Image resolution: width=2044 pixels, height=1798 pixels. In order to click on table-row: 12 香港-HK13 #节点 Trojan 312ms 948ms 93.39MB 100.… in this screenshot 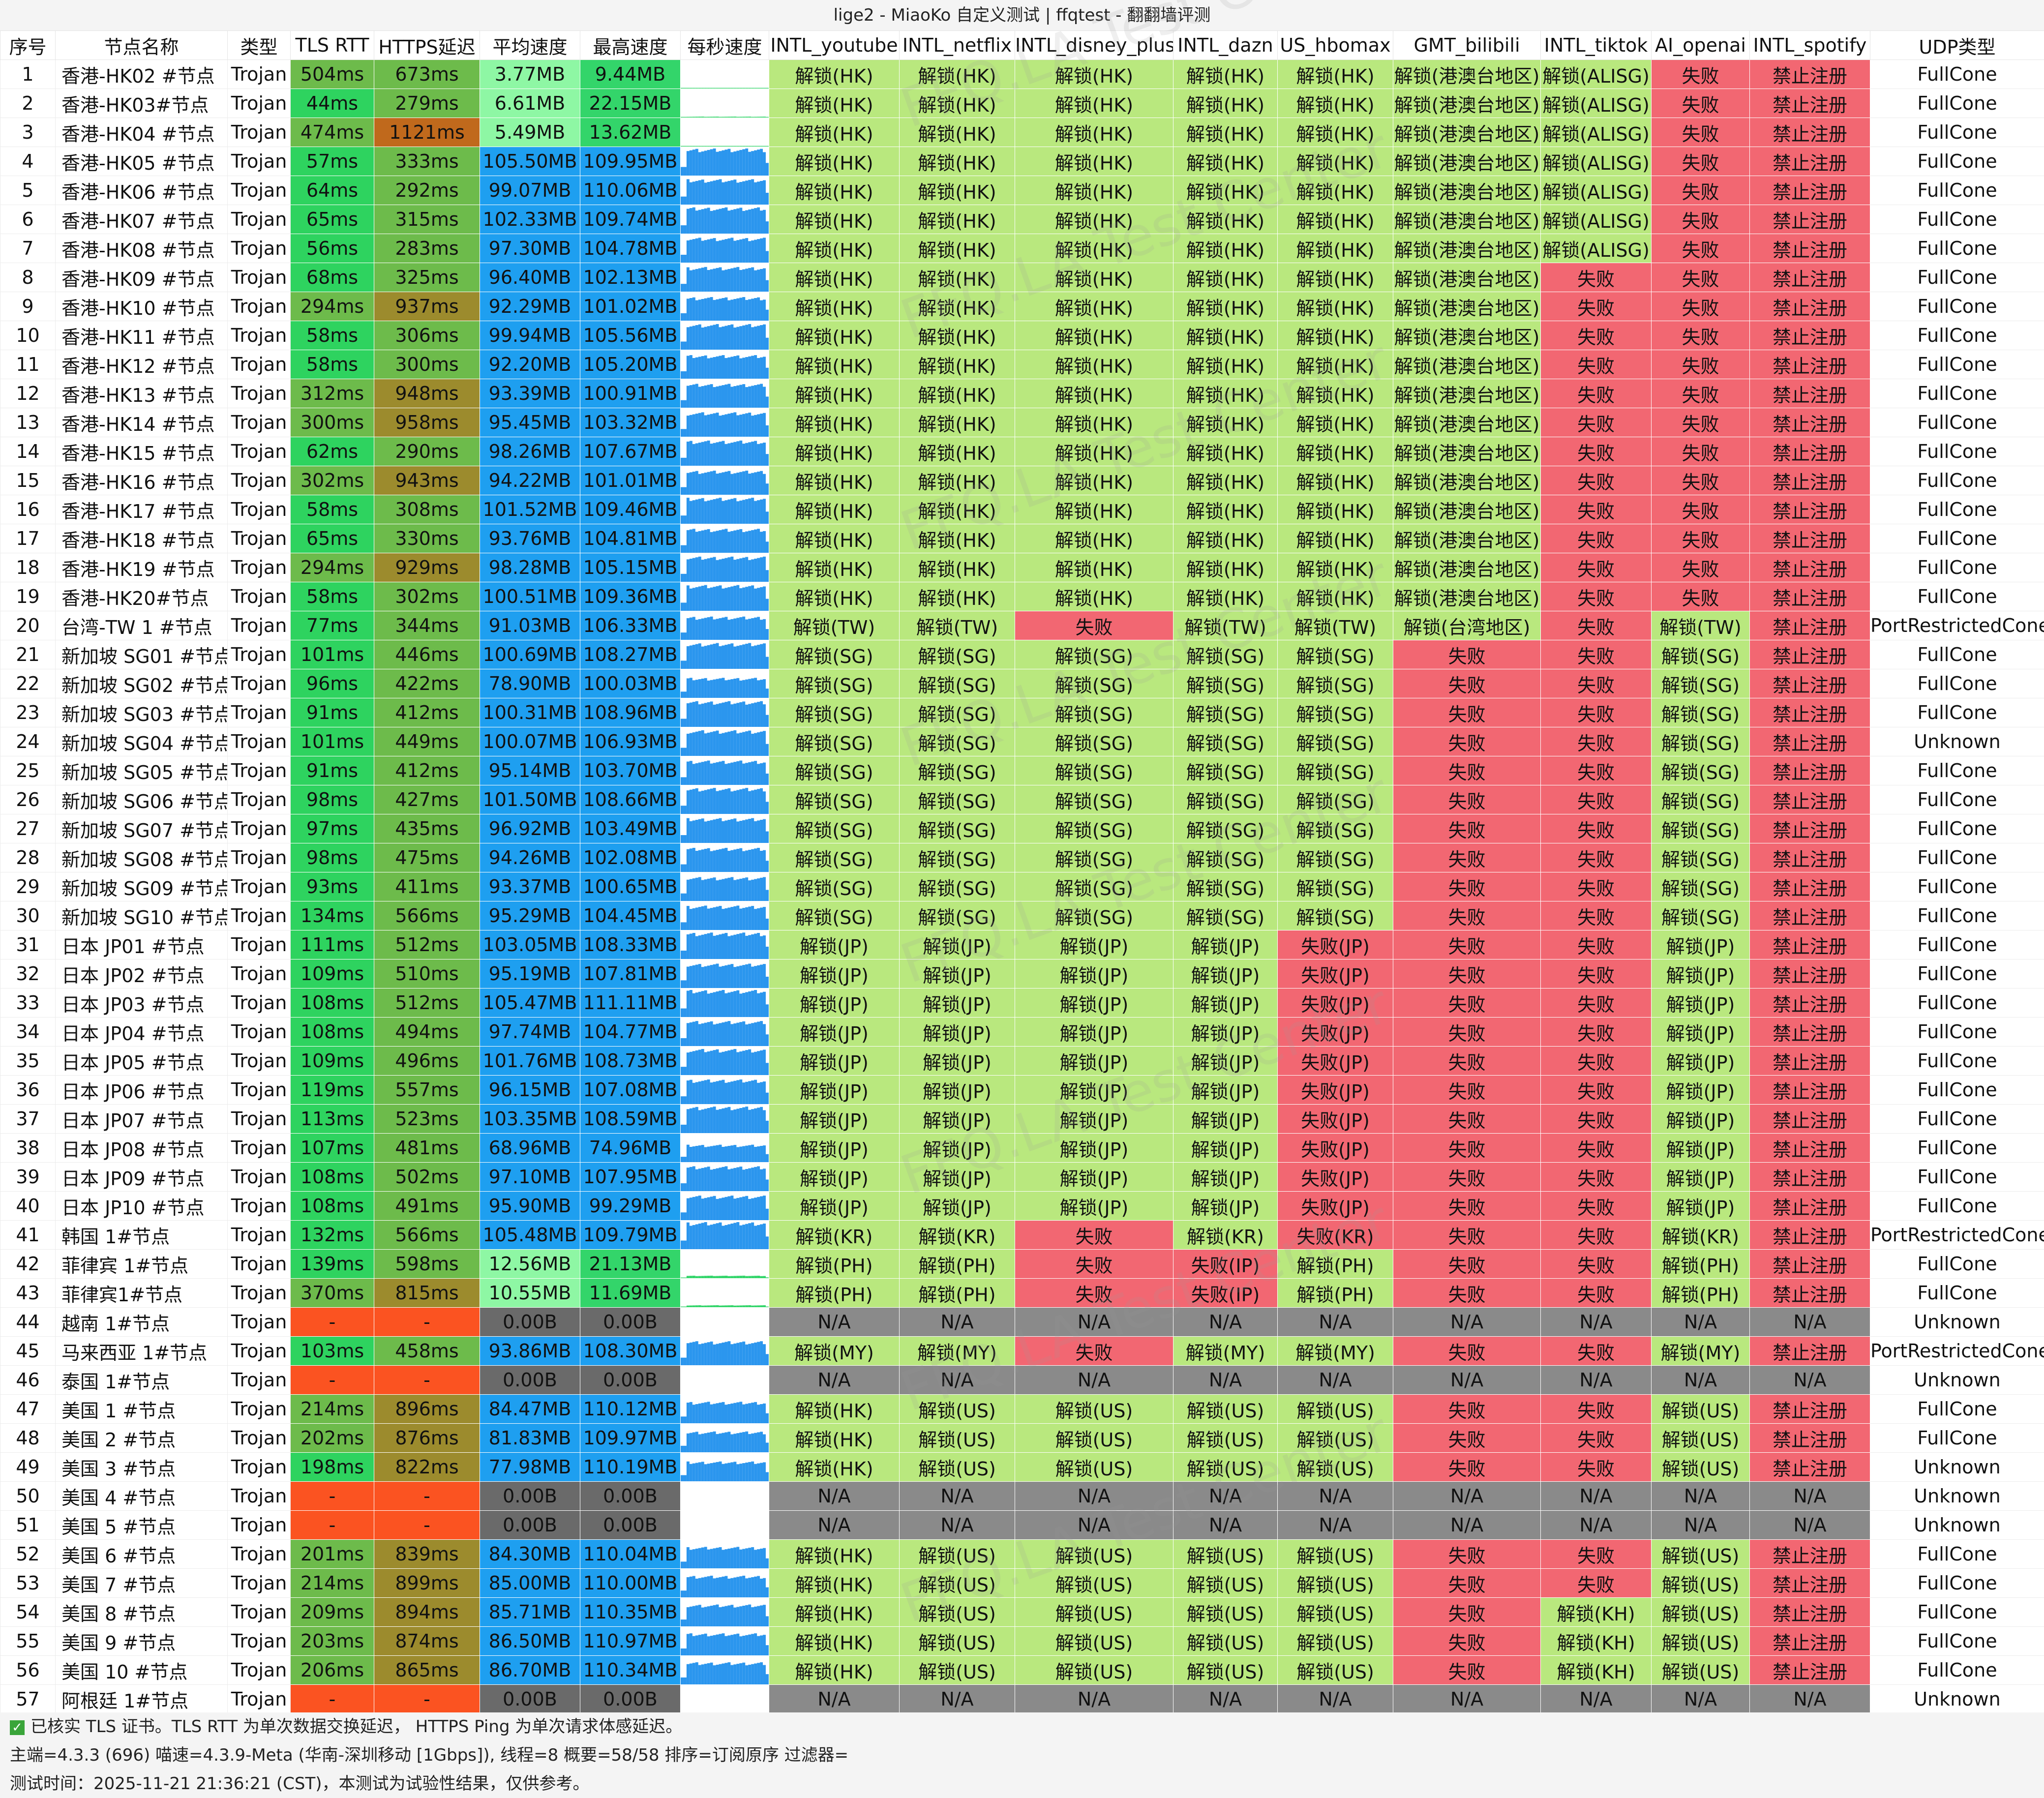, I will do `click(1022, 393)`.